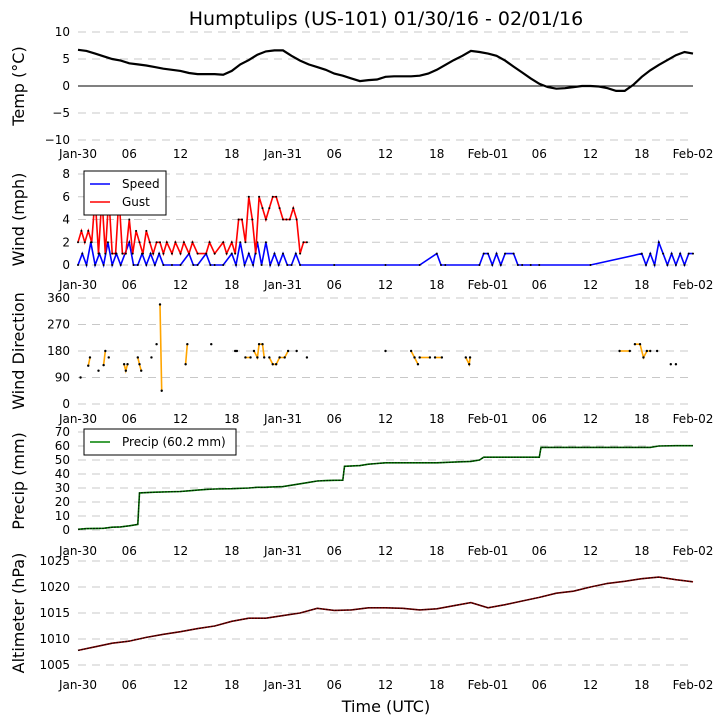  Describe the element at coordinates (66, 220) in the screenshot. I see `y-tick-label: 4` at that location.